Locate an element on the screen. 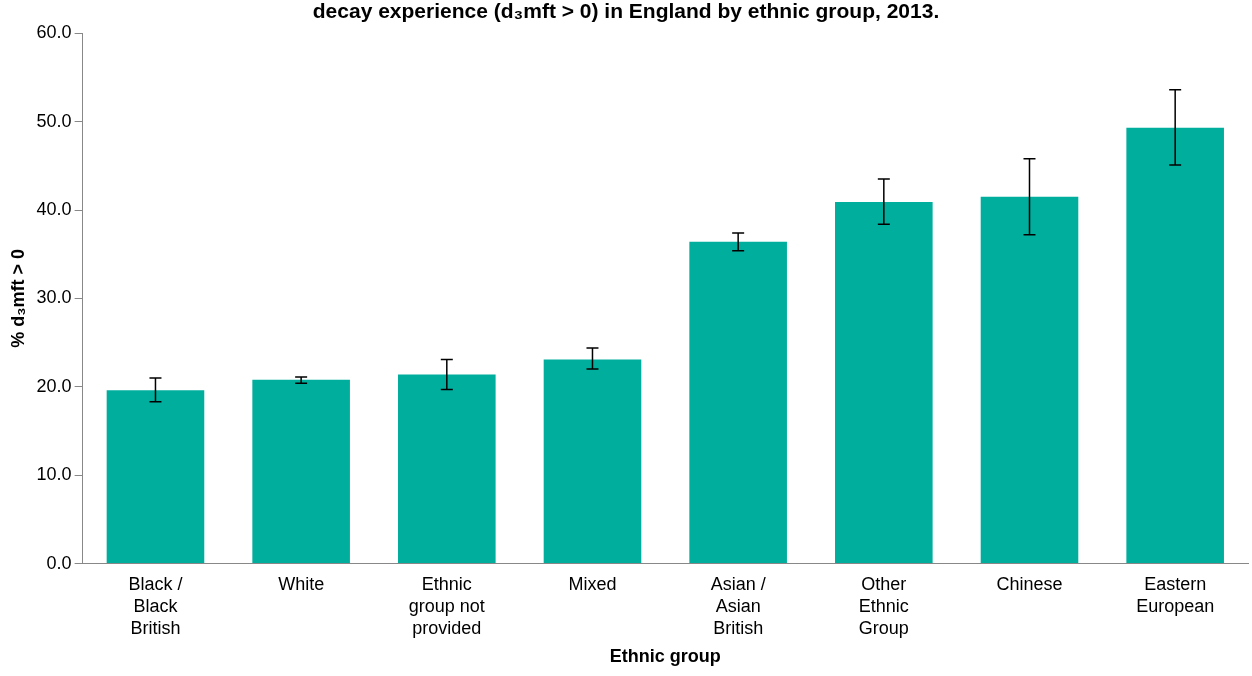 The width and height of the screenshot is (1252, 676). y-tick-label: 0.0 is located at coordinates (59, 562).